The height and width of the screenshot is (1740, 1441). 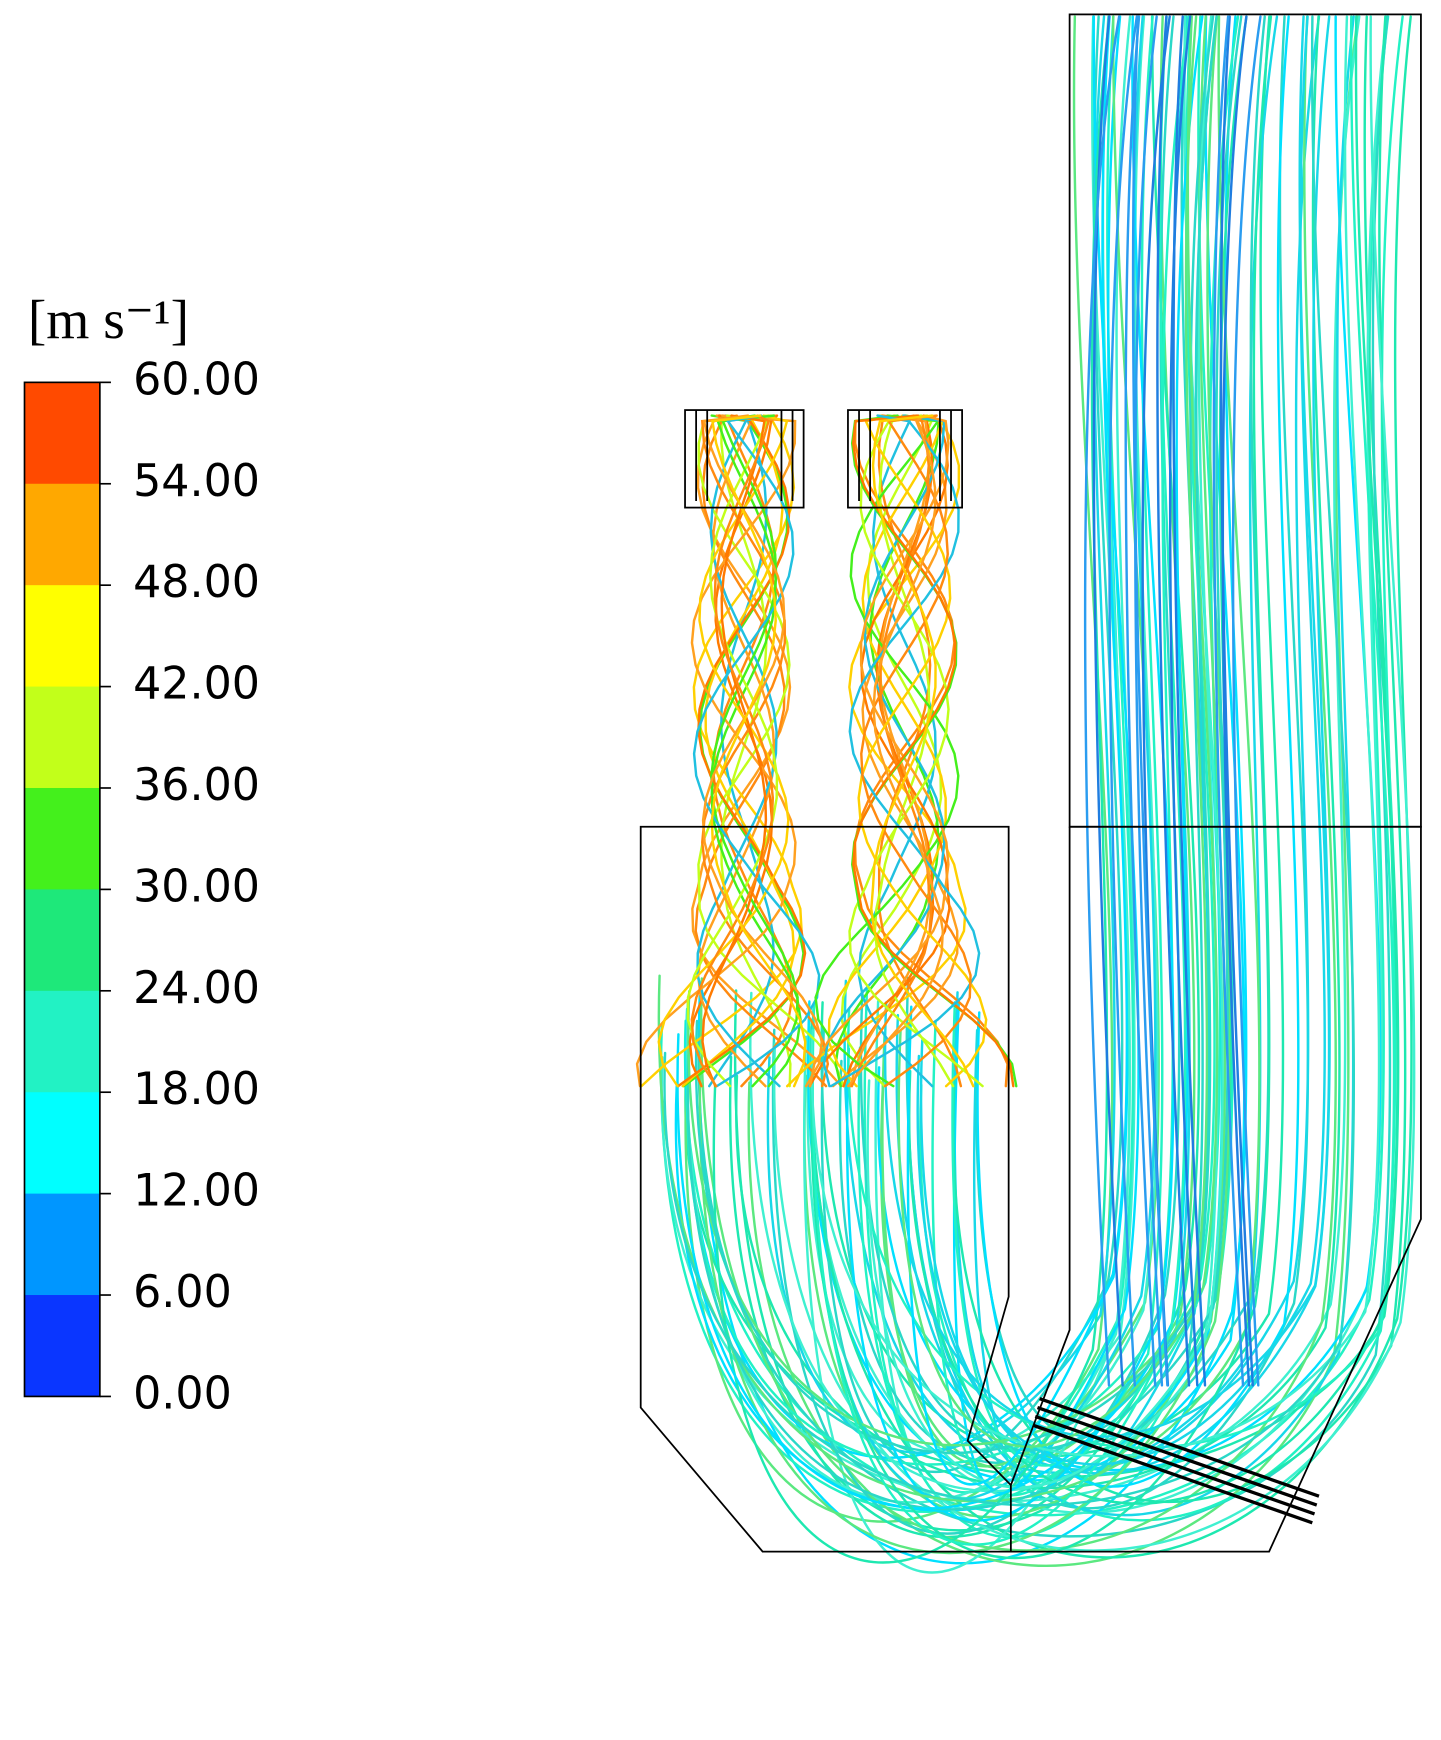 I want to click on tick-label: 48.00, so click(x=196, y=582).